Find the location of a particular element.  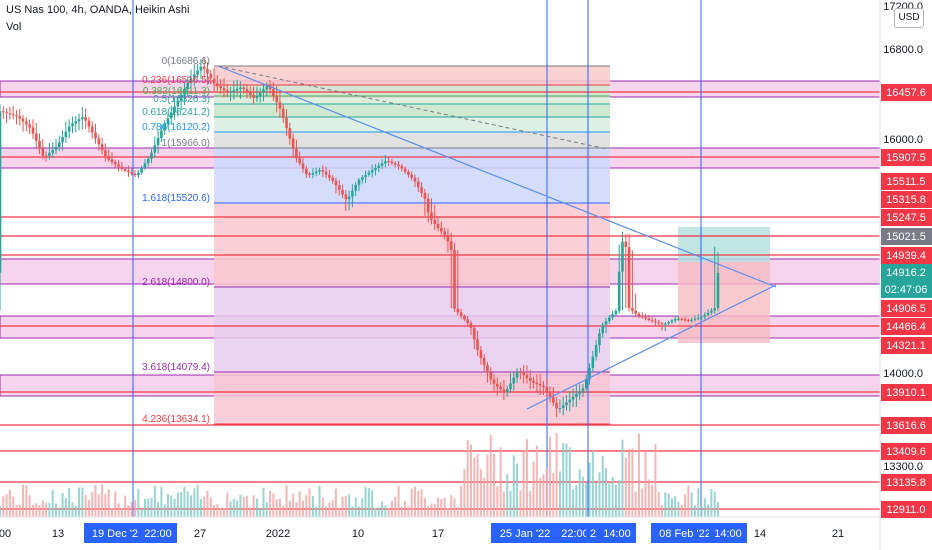

currency-button: USD is located at coordinates (909, 18).